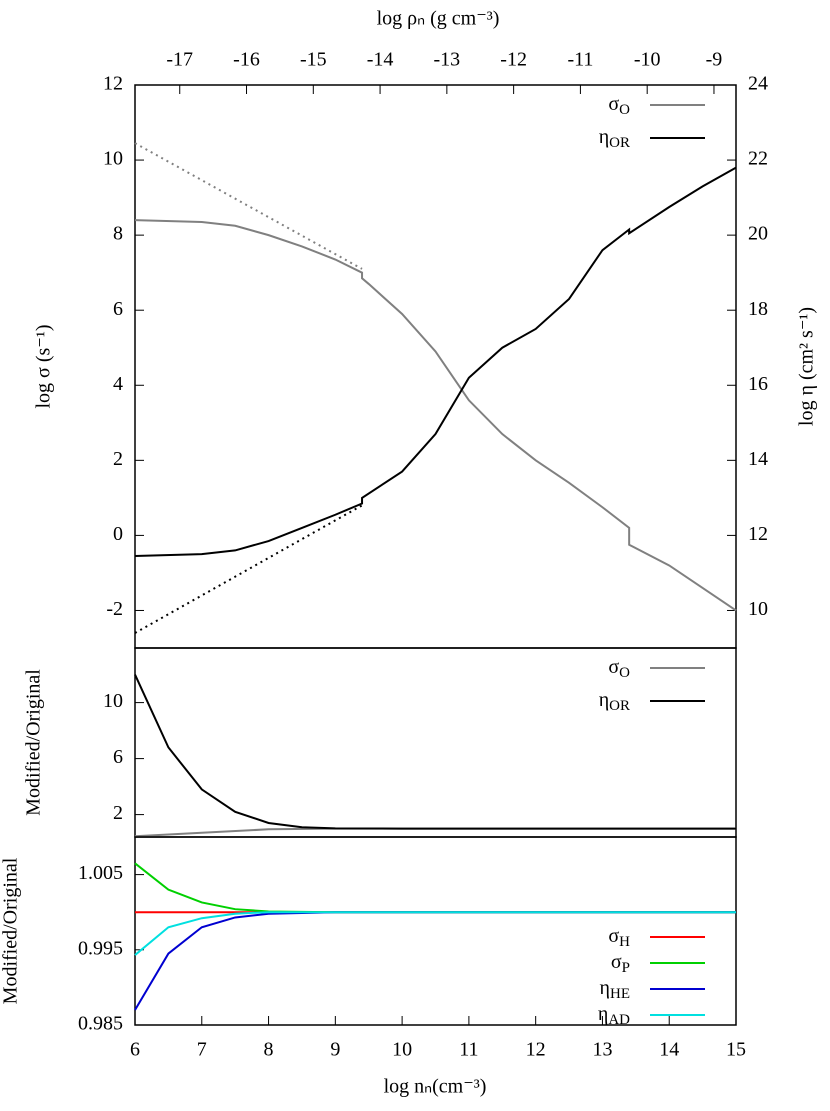 This screenshot has height=1111, width=830. What do you see at coordinates (619, 938) in the screenshot?
I see `legend-label: σH` at bounding box center [619, 938].